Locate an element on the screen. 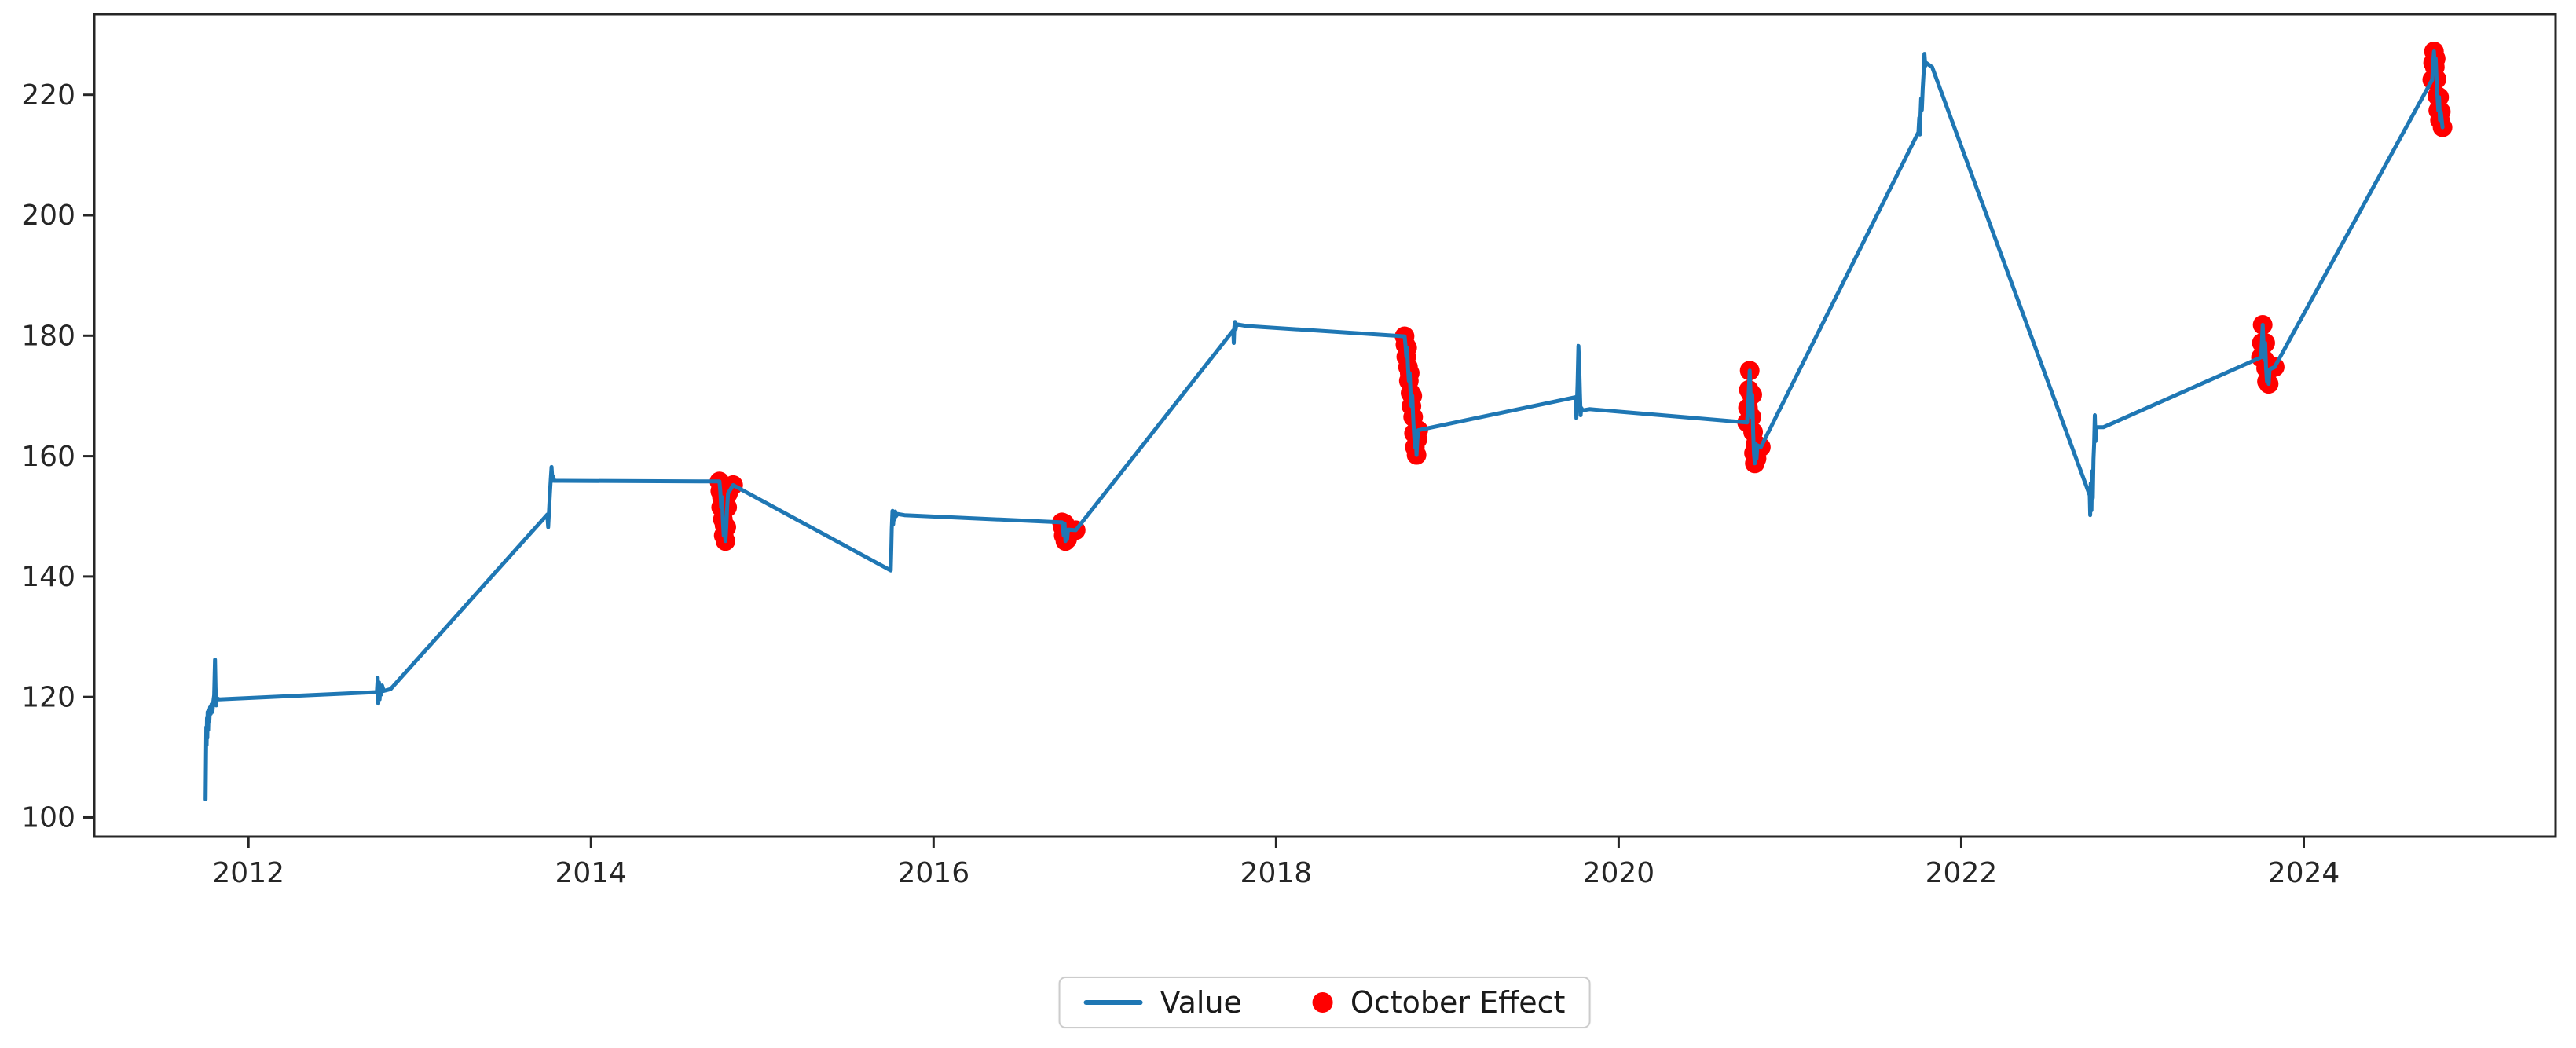 The height and width of the screenshot is (1048, 2576). y-tick-label: 140 is located at coordinates (48, 577).